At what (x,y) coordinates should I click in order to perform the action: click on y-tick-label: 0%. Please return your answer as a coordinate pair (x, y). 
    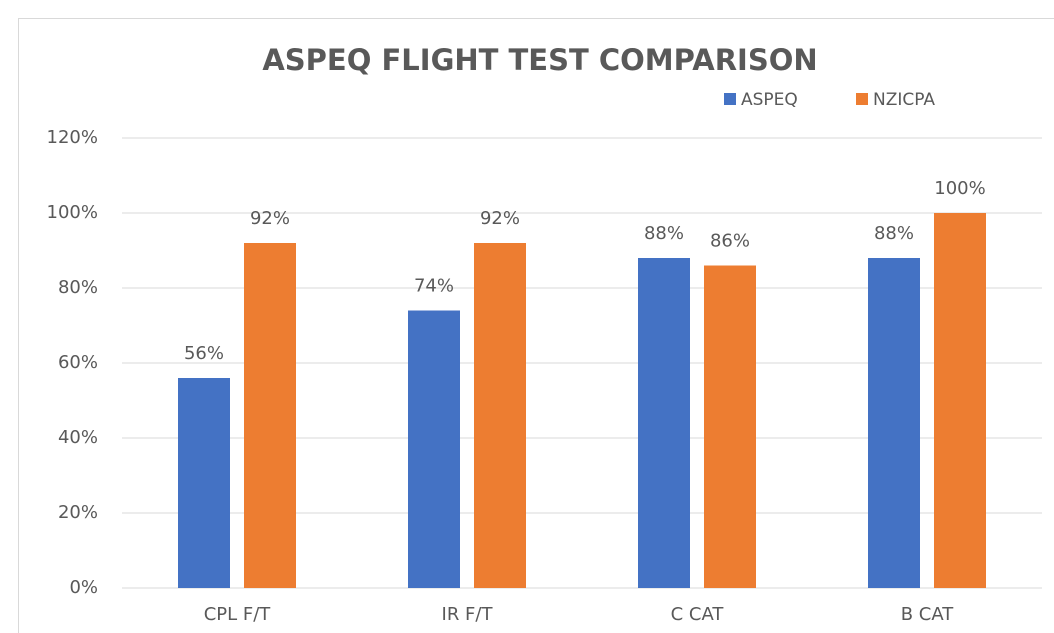
    Looking at the image, I should click on (83, 587).